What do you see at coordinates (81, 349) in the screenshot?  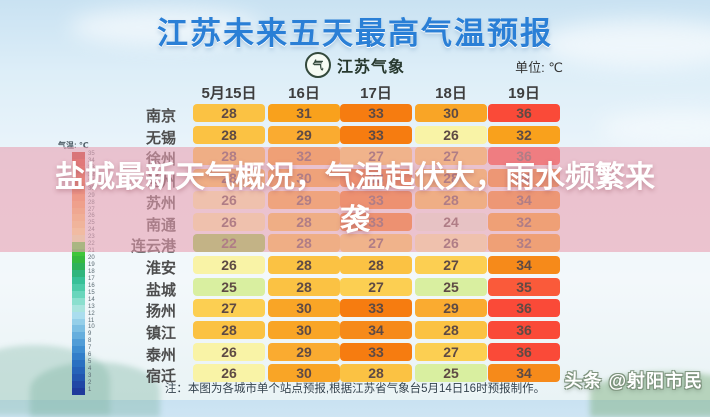 I see `colorbar-segment: 7` at bounding box center [81, 349].